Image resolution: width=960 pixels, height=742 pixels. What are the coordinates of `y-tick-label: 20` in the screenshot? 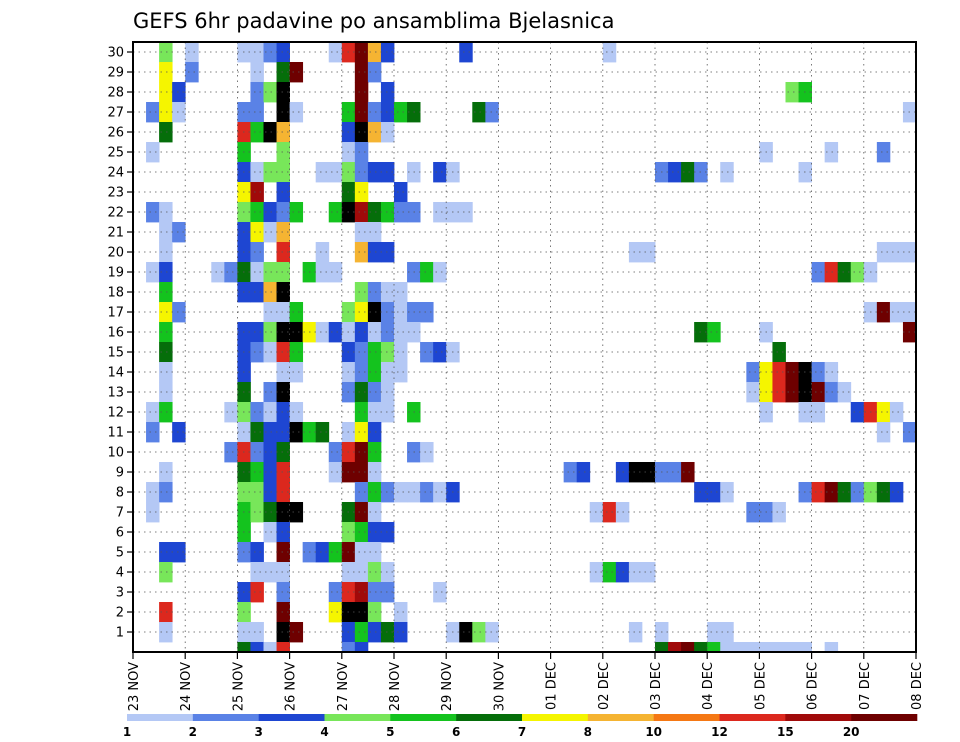 It's located at (115, 253).